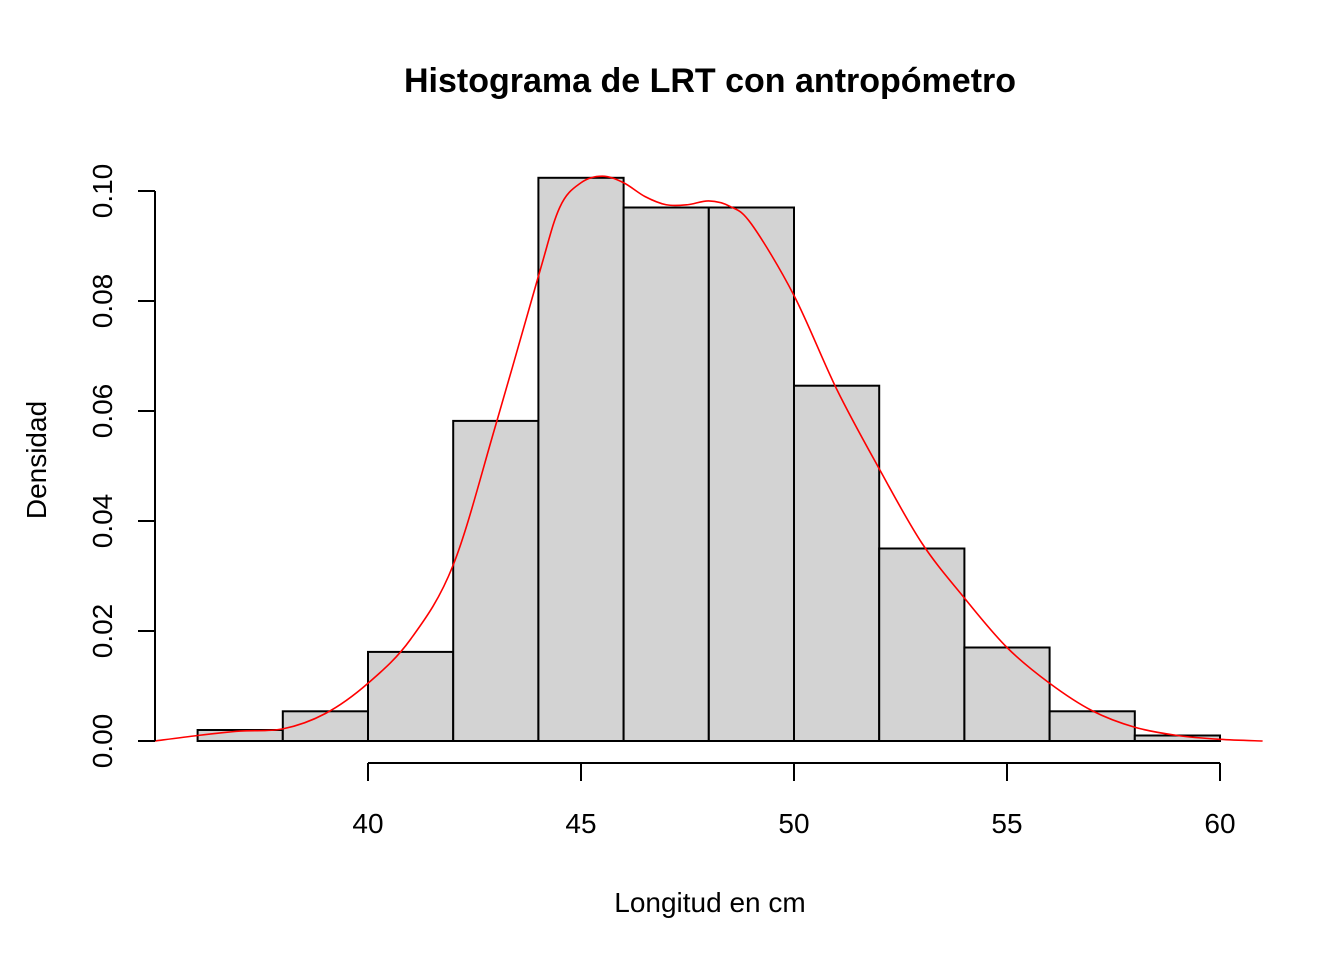 Image resolution: width=1344 pixels, height=960 pixels. Describe the element at coordinates (1006, 823) in the screenshot. I see `x-tick-label-3: 55` at that location.